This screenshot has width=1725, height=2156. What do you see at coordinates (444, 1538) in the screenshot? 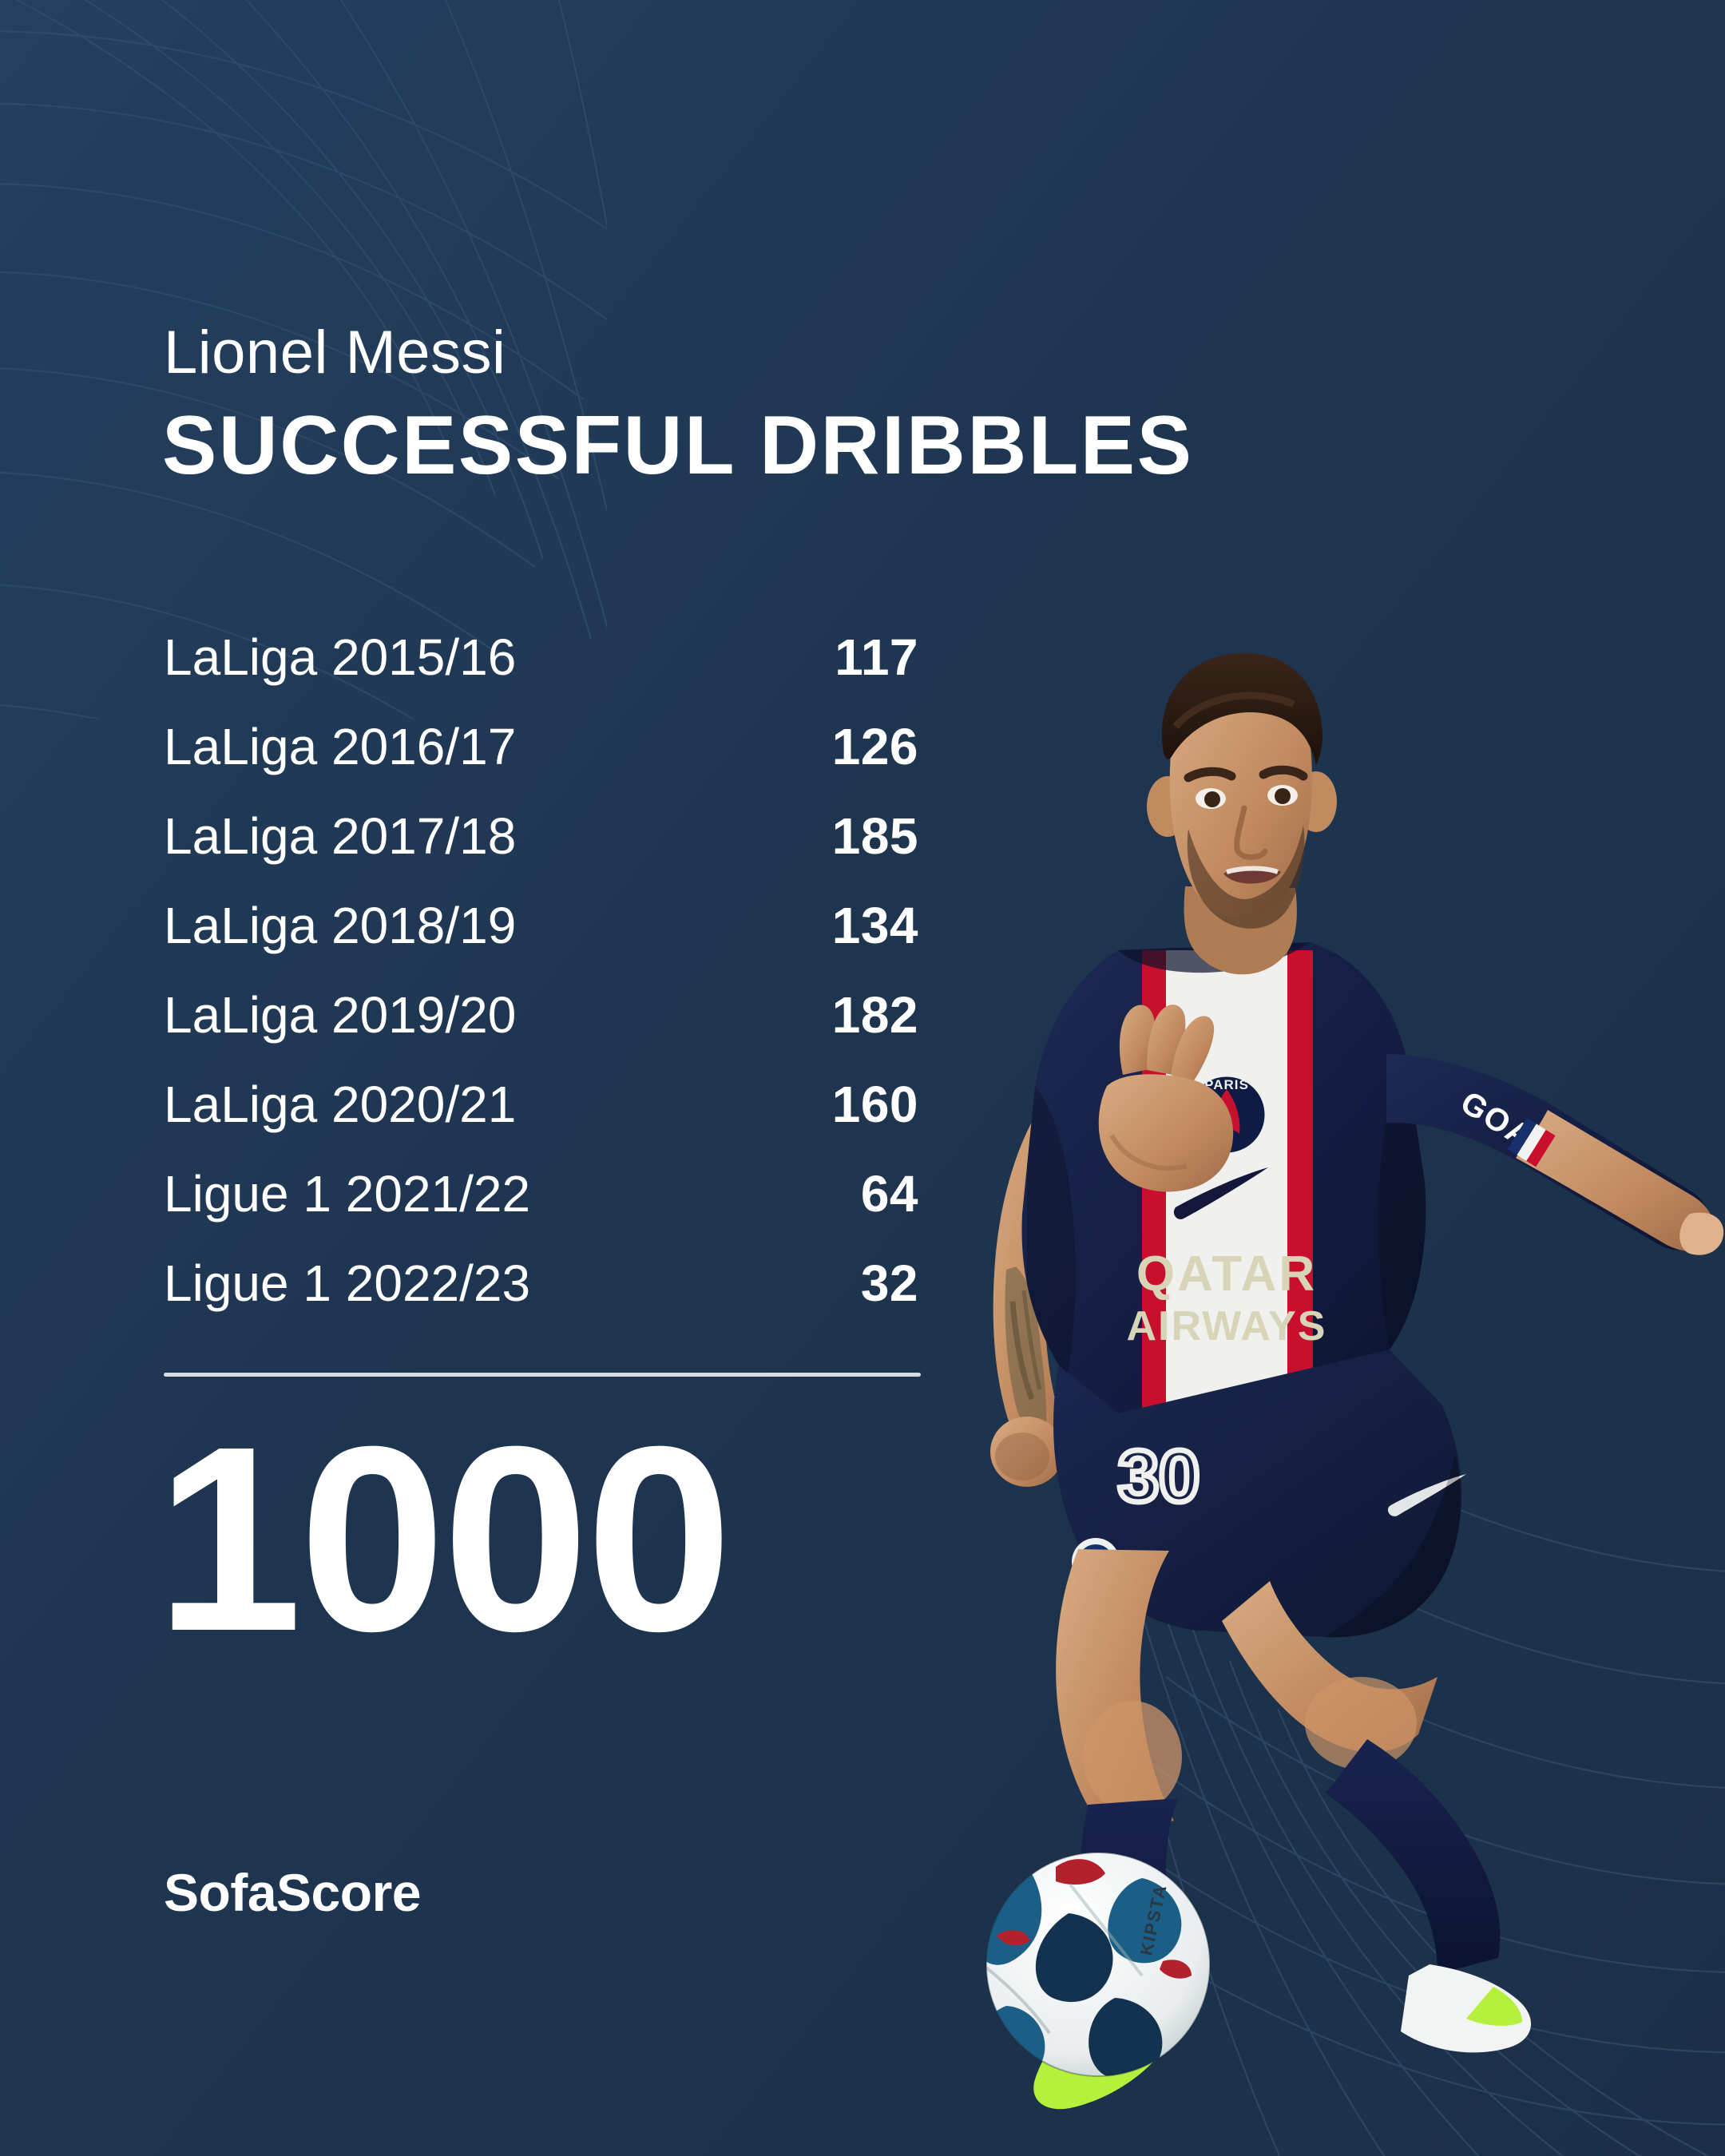
I see `total-value: 1000` at bounding box center [444, 1538].